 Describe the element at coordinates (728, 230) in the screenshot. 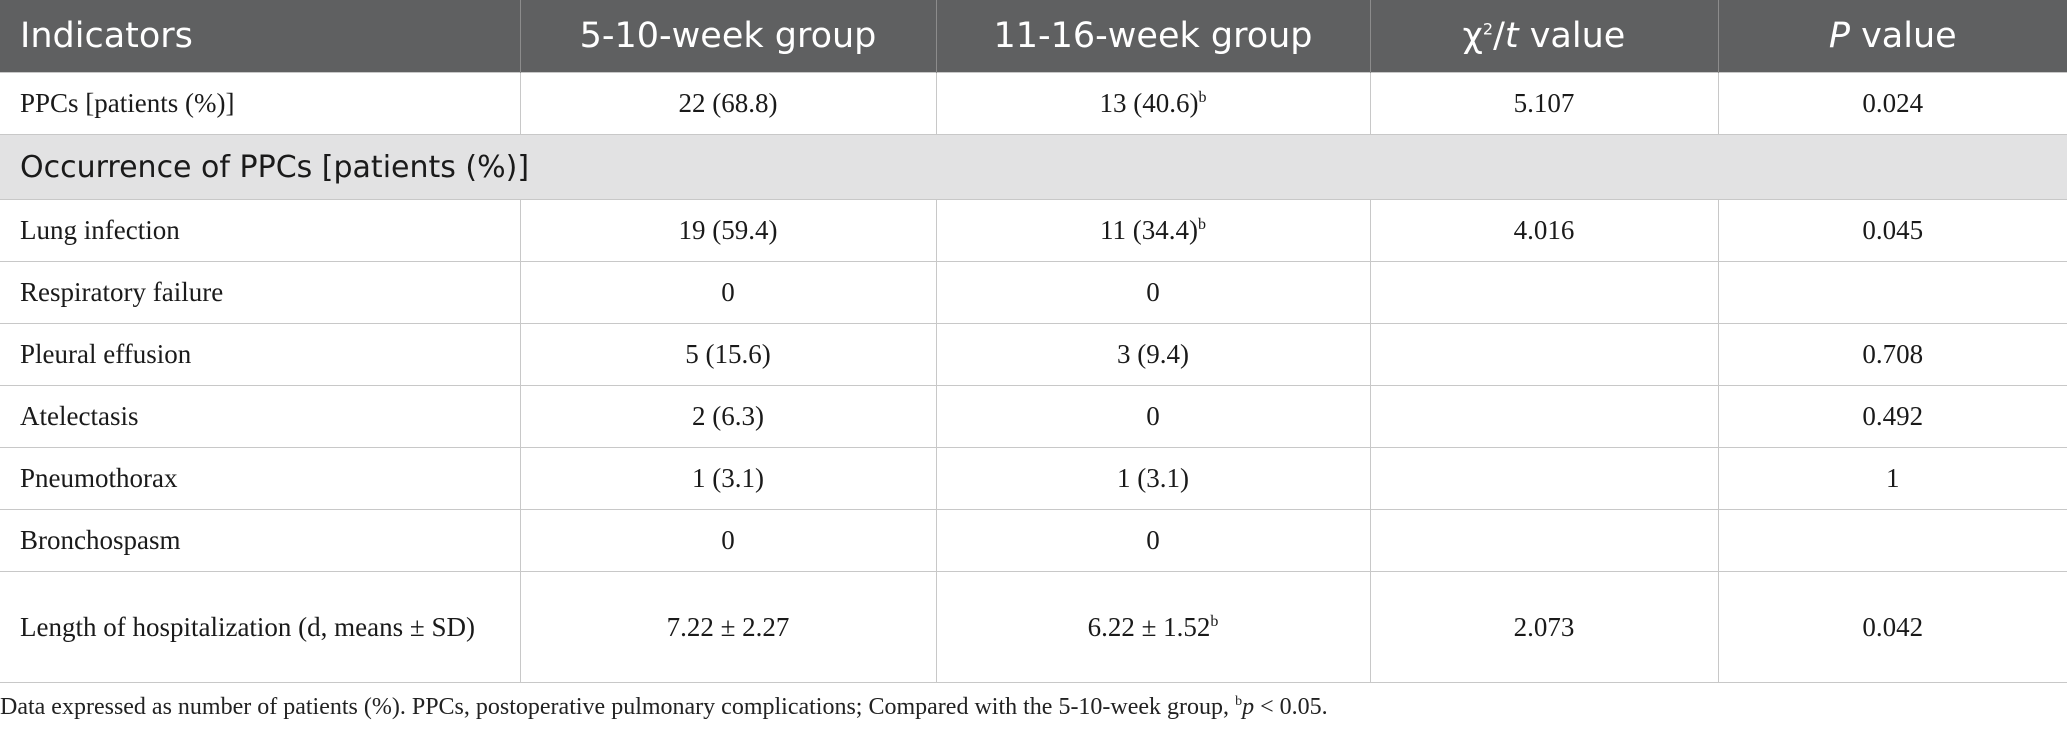

I see `group1-cell: 19 (59.4)` at that location.